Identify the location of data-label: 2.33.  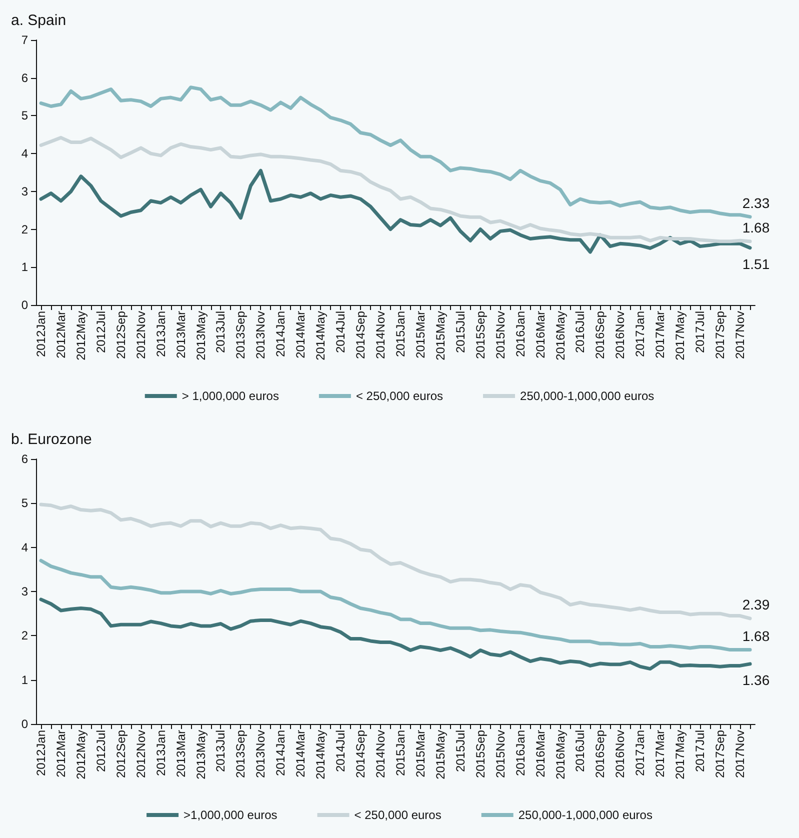
(756, 202).